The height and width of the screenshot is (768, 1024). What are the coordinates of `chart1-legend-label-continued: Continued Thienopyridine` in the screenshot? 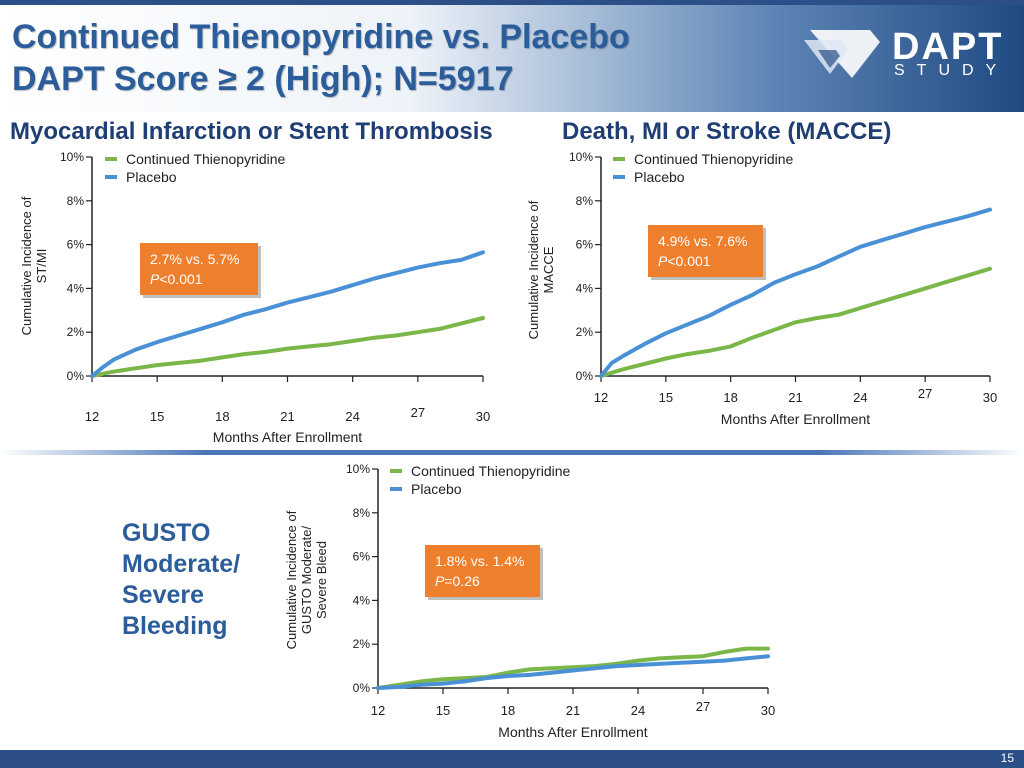 It's located at (206, 159).